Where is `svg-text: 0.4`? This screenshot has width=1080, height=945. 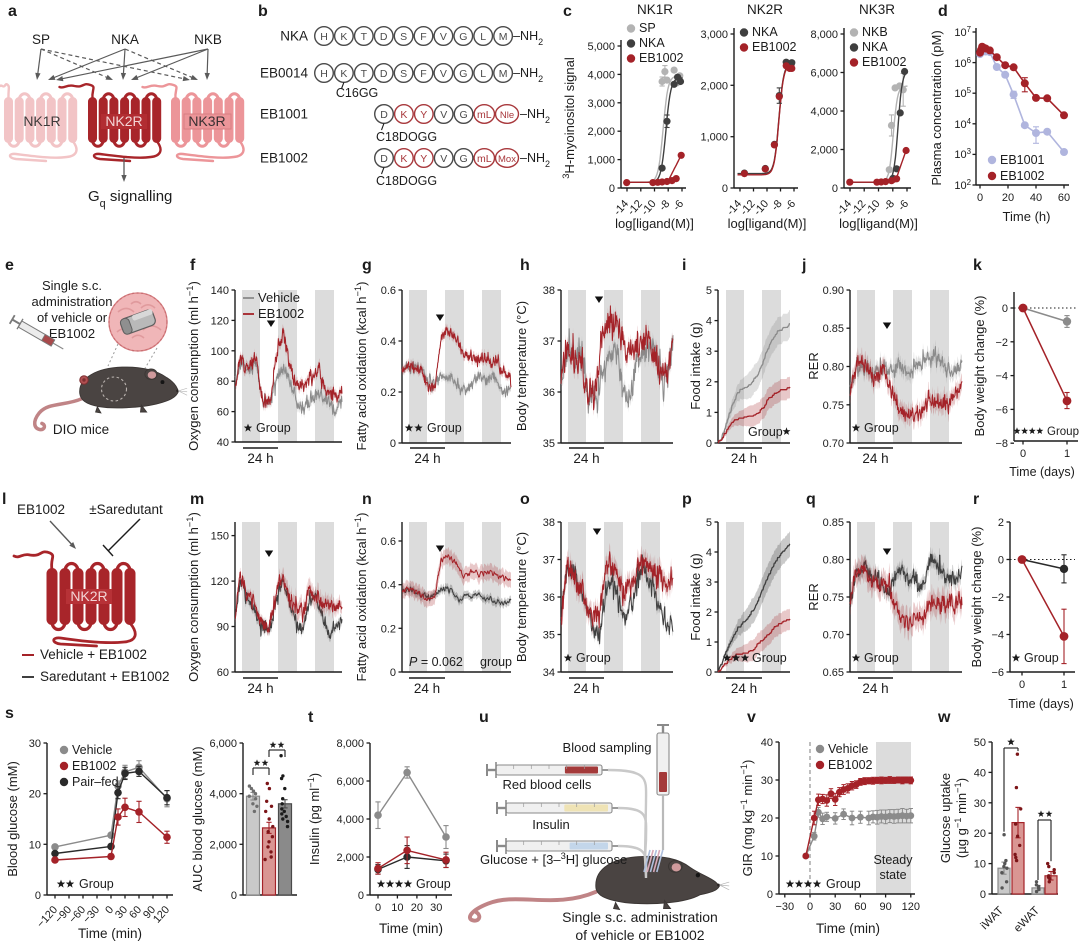
svg-text: 0.4 is located at coordinates (388, 342).